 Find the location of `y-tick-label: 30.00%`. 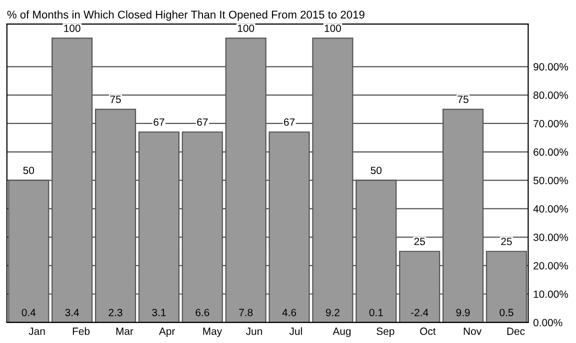

y-tick-label: 30.00% is located at coordinates (550, 238).